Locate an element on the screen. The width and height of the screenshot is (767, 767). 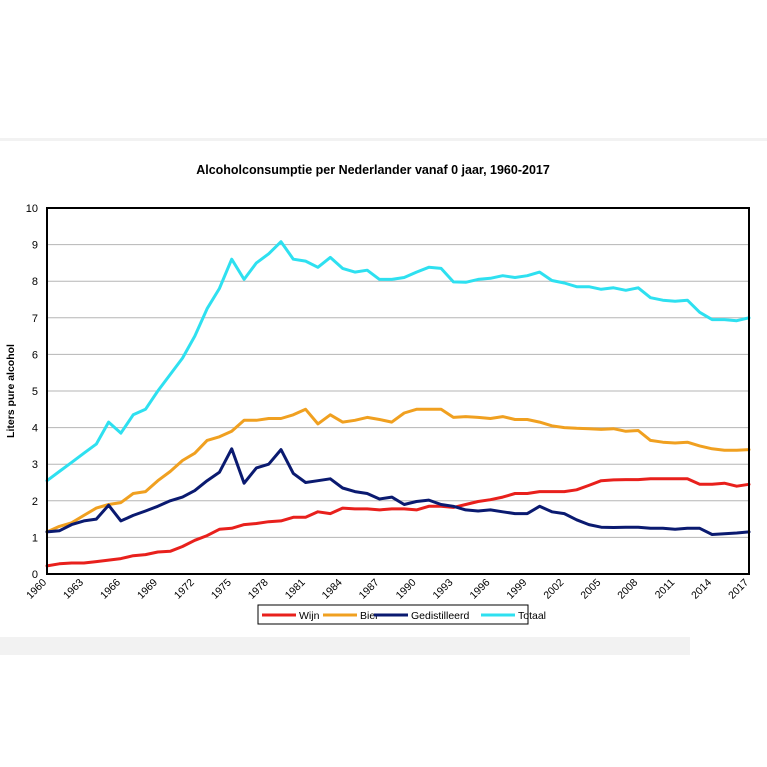
series-line-wijn is located at coordinates (398, 522).